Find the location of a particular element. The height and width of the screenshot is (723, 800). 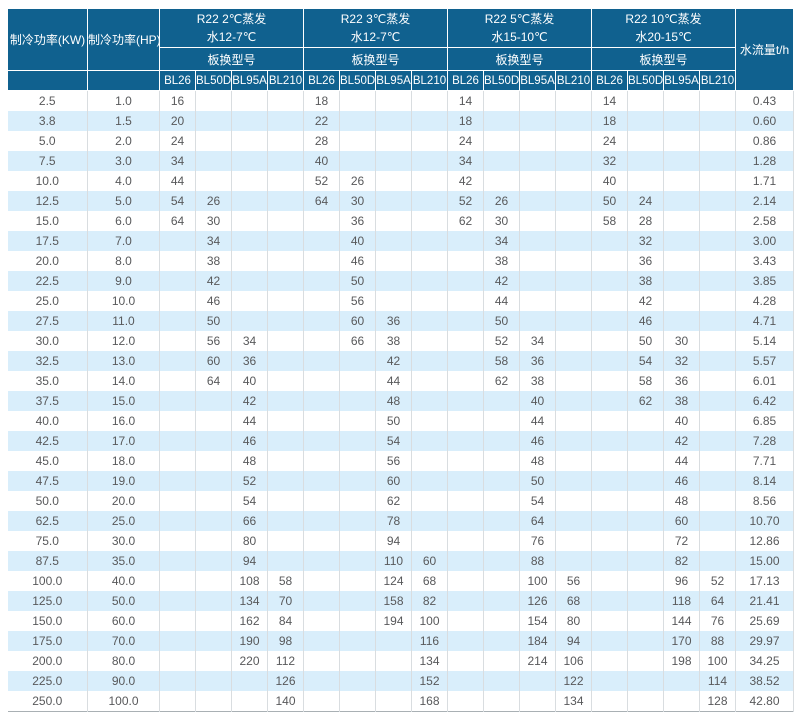

cell-cooling-kw: 47.5 is located at coordinates (47, 481).